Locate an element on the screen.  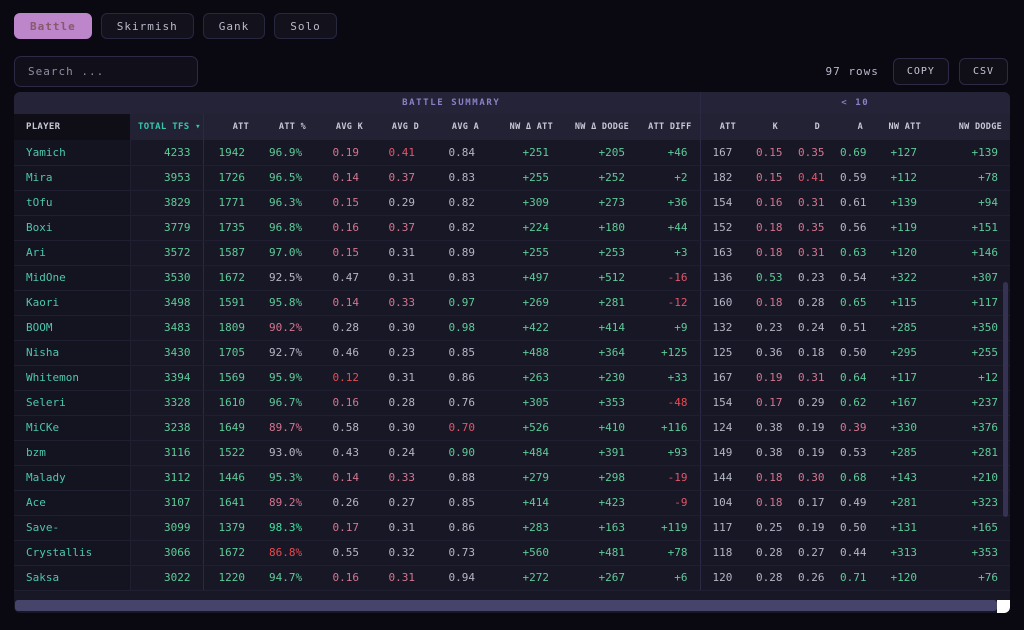
column-header-d-lt10: D is located at coordinates (807, 127).